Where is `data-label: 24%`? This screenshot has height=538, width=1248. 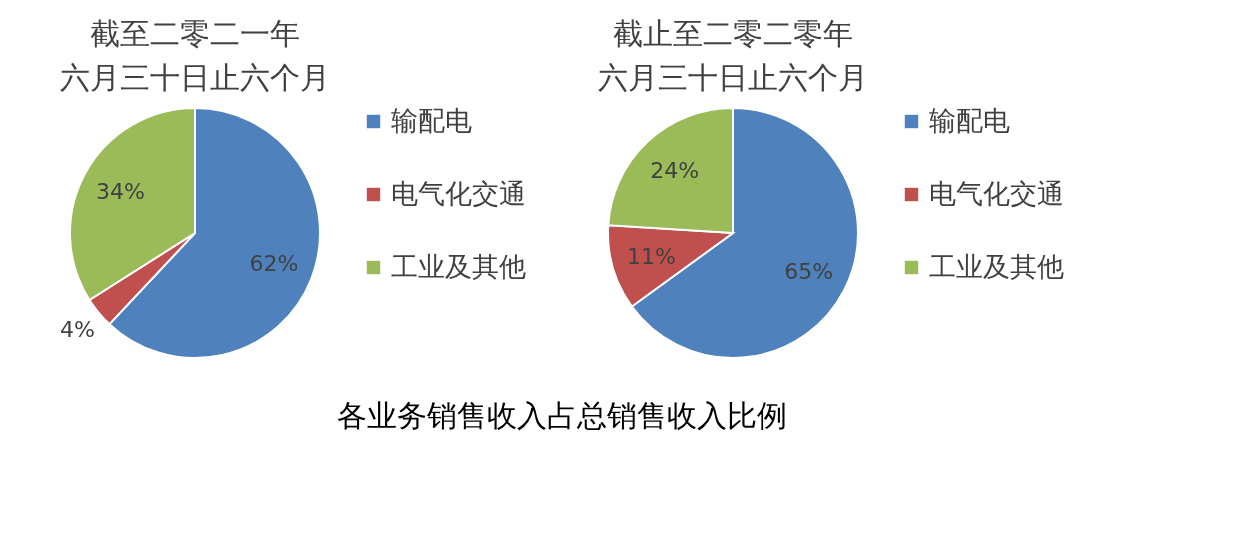 data-label: 24% is located at coordinates (675, 171).